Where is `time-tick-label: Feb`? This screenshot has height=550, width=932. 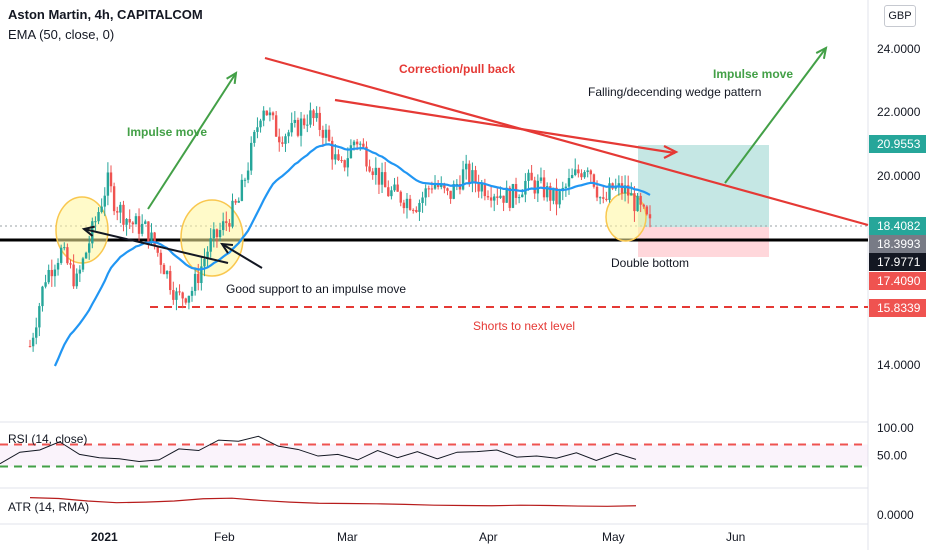 time-tick-label: Feb is located at coordinates (224, 537).